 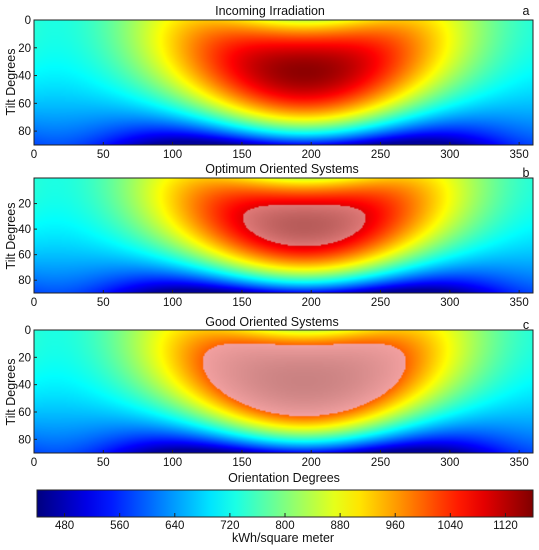 I want to click on colorbar-tick-label-1120: 1120, so click(x=505, y=526).